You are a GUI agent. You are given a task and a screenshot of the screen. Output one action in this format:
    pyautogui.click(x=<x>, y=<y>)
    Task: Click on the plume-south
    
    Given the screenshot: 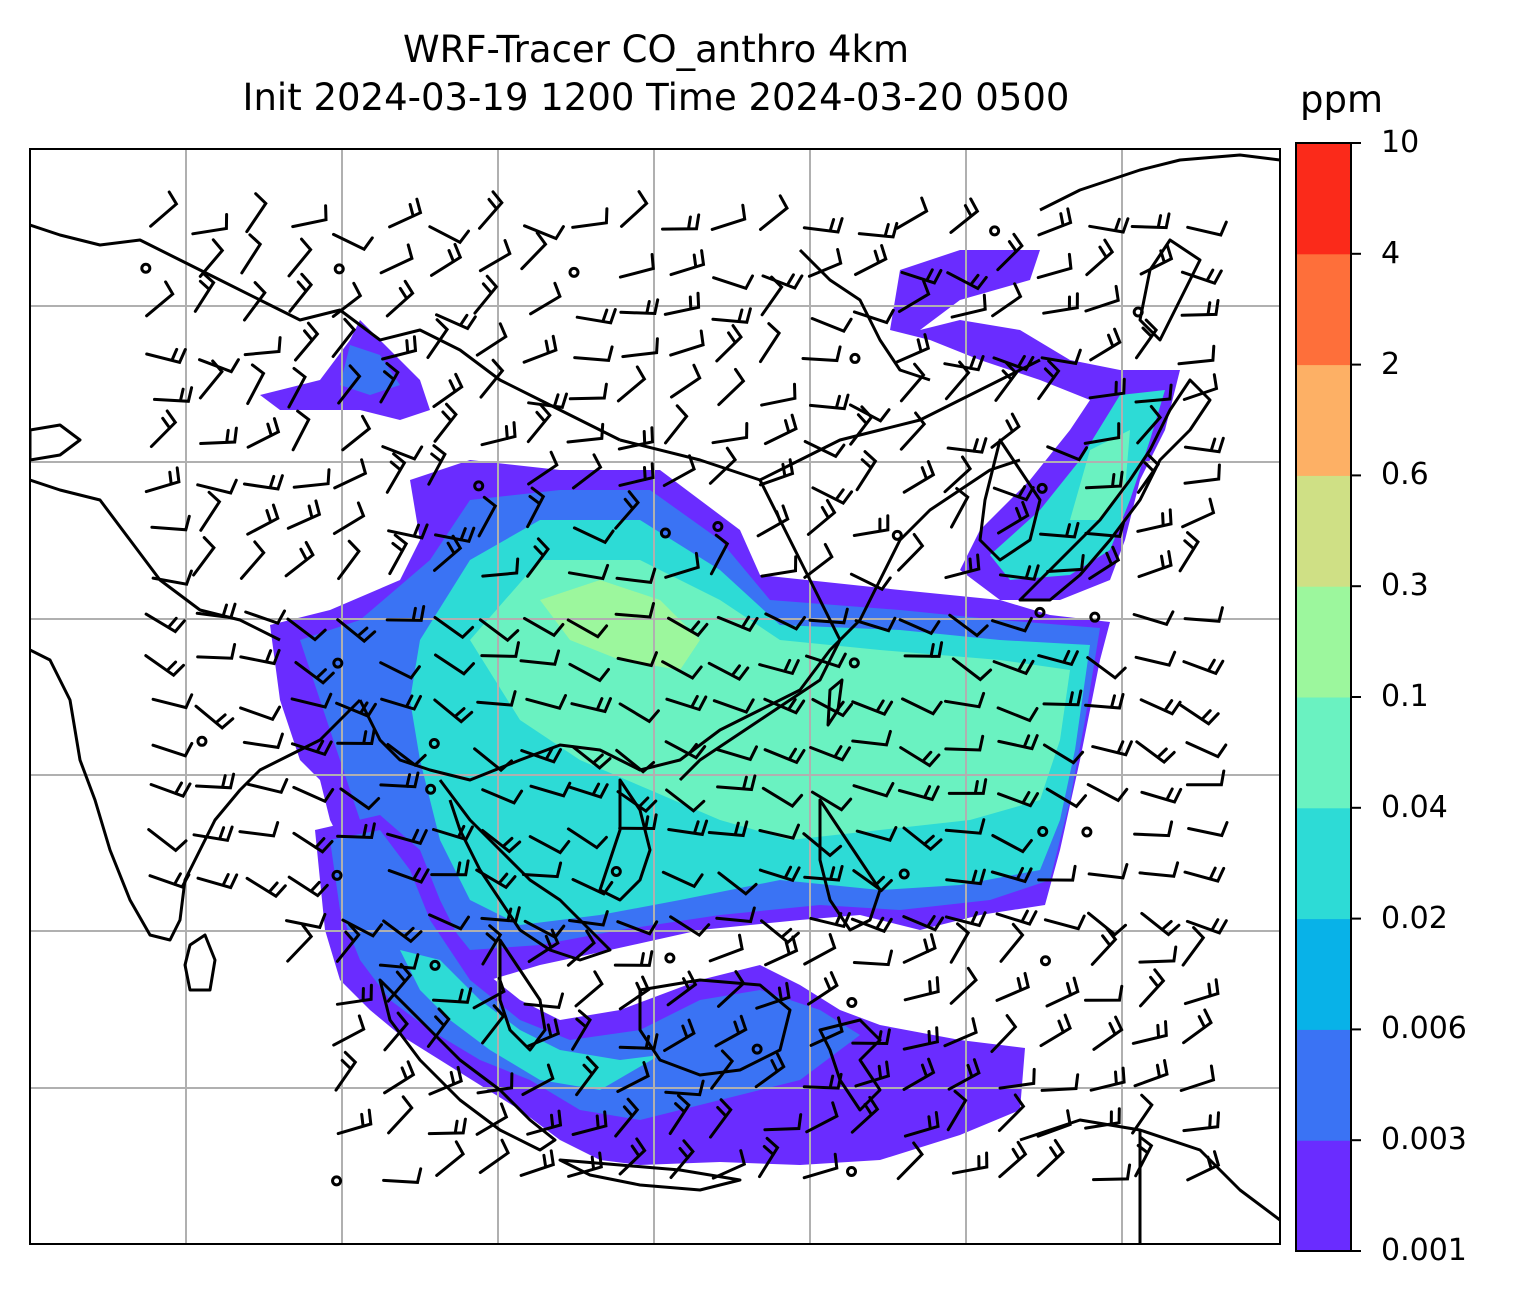 What is the action you would take?
    pyautogui.click(x=670, y=990)
    